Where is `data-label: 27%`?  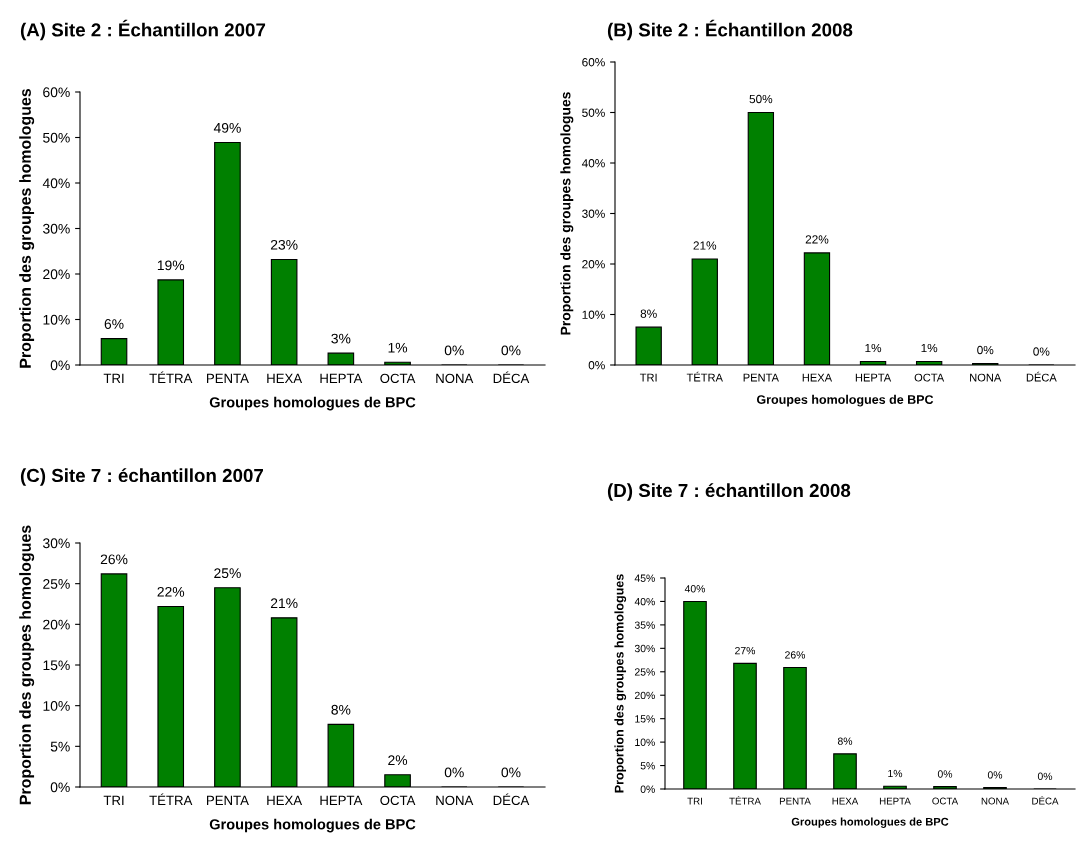 data-label: 27% is located at coordinates (745, 650).